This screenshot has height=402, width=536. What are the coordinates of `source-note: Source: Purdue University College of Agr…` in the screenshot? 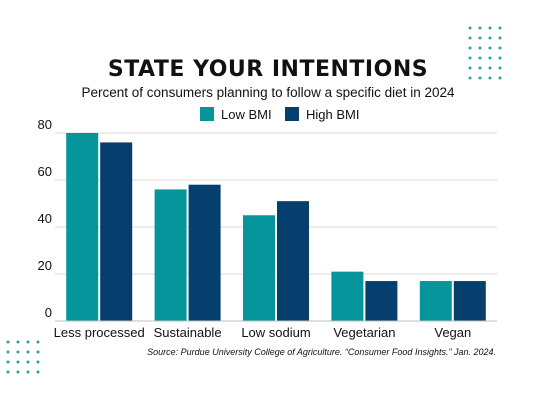 It's located at (321, 352).